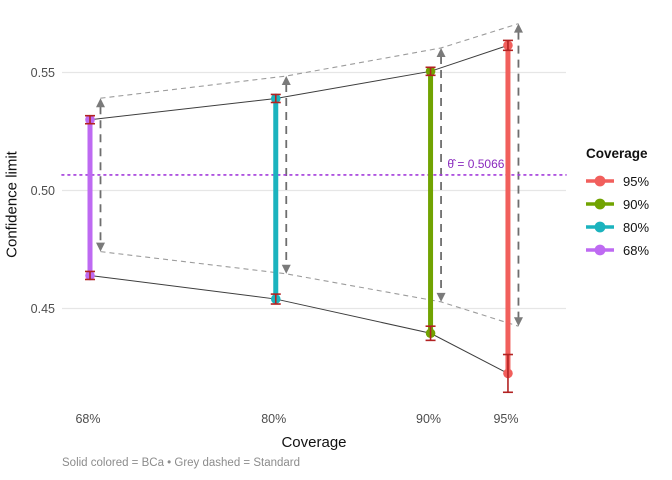  Describe the element at coordinates (12, 204) in the screenshot. I see `y-axis-title: Confidence limit` at that location.